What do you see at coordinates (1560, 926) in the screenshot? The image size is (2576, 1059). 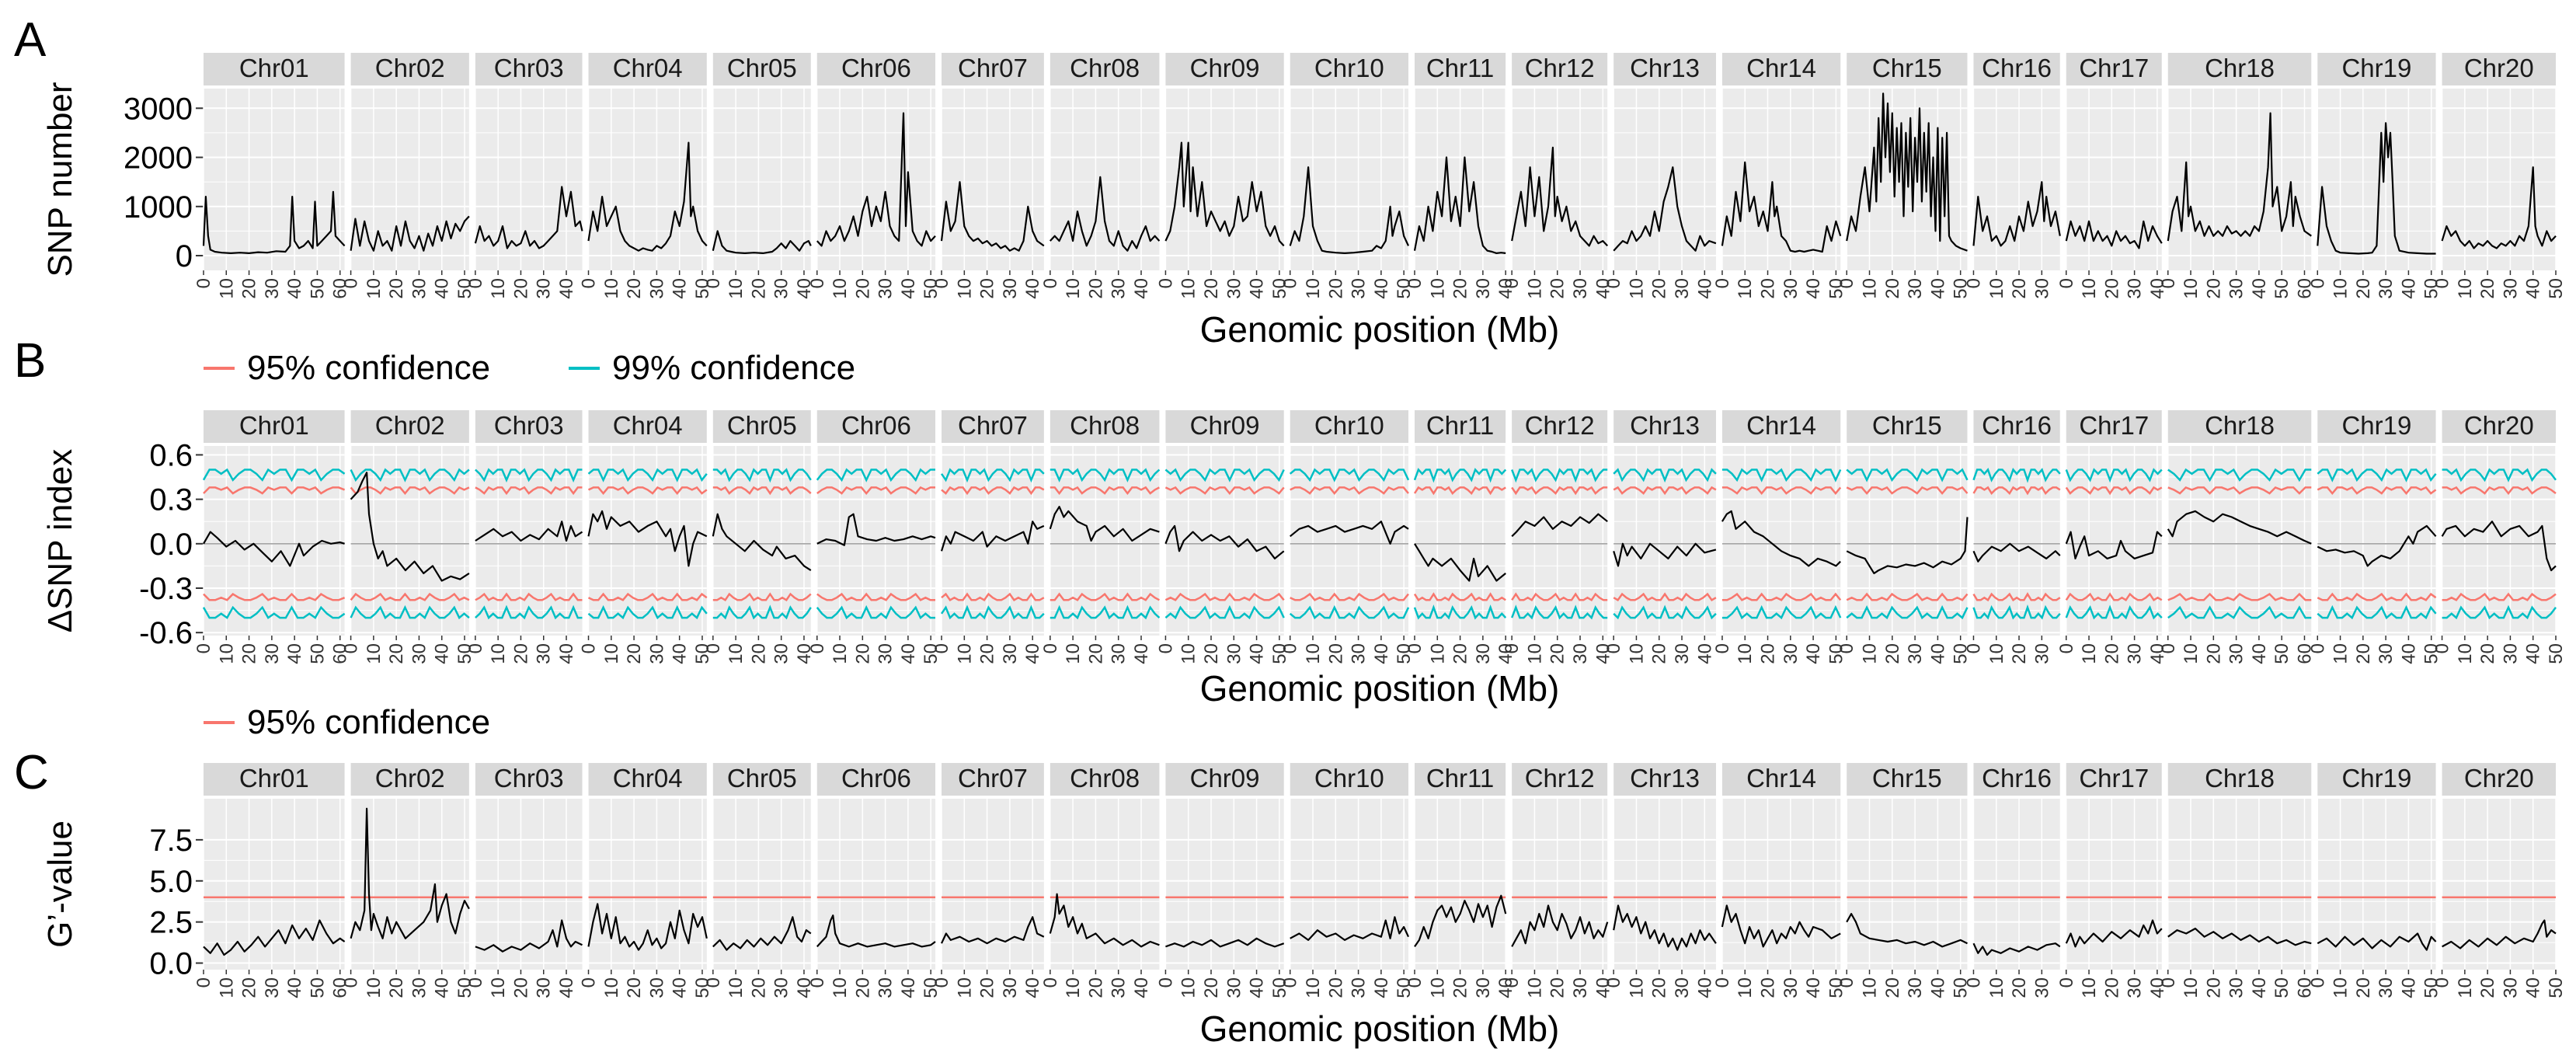 I see `series-line-Chr12` at bounding box center [1560, 926].